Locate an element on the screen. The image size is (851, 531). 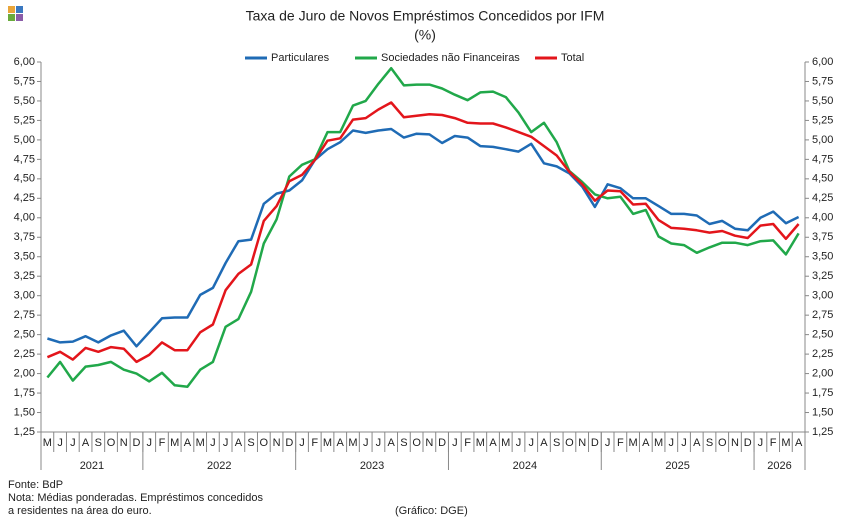
y-tick-label: 5,25 is located at coordinates (24, 120).